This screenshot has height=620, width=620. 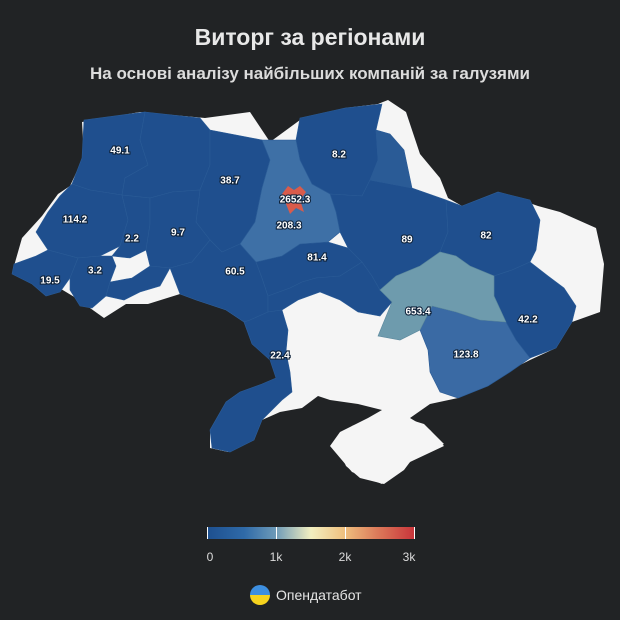 What do you see at coordinates (280, 356) in the screenshot?
I see `region-value-odesa: 22.4` at bounding box center [280, 356].